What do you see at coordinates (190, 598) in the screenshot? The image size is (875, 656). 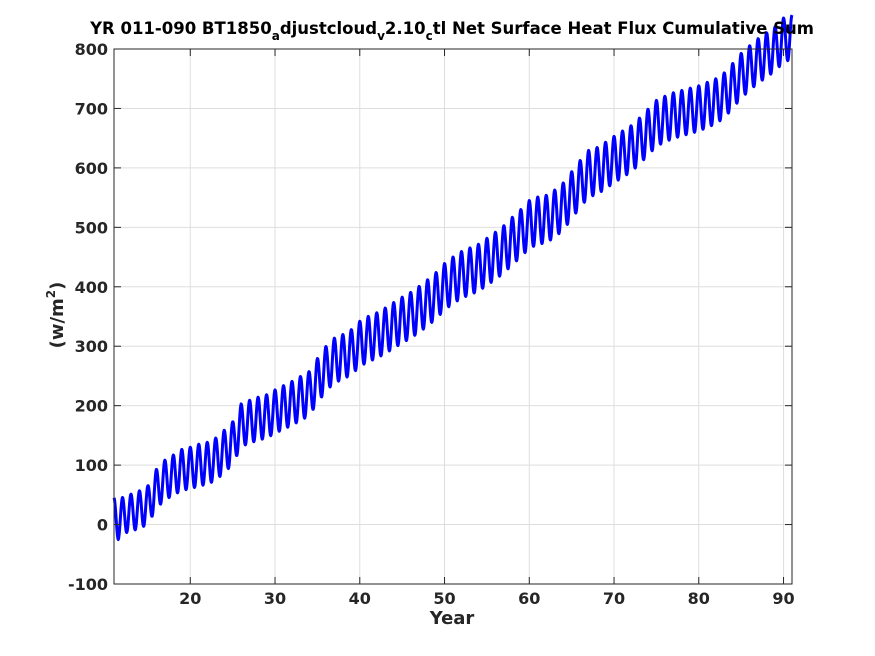 I see `x-tick-label: 20` at bounding box center [190, 598].